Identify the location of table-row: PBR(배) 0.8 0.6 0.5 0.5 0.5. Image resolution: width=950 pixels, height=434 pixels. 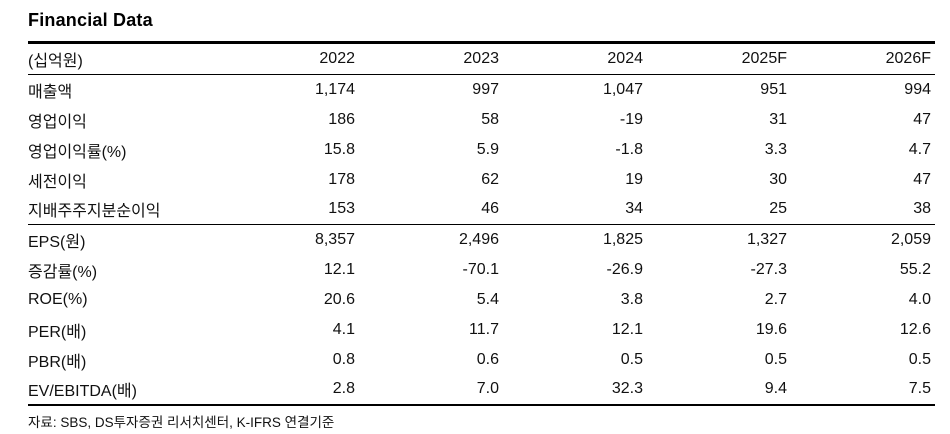
(481, 360).